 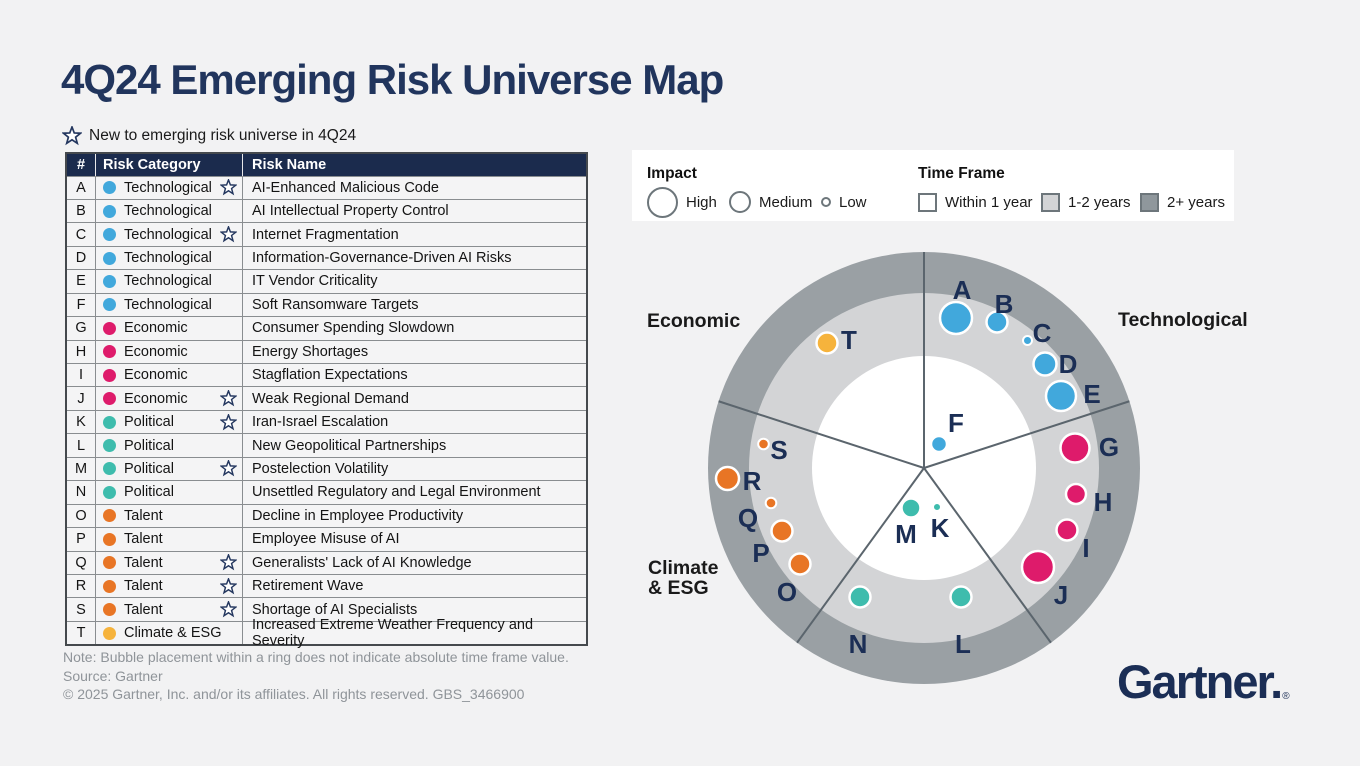 What do you see at coordinates (326, 165) in the screenshot?
I see `risk-table-header: # Risk Category Risk Name` at bounding box center [326, 165].